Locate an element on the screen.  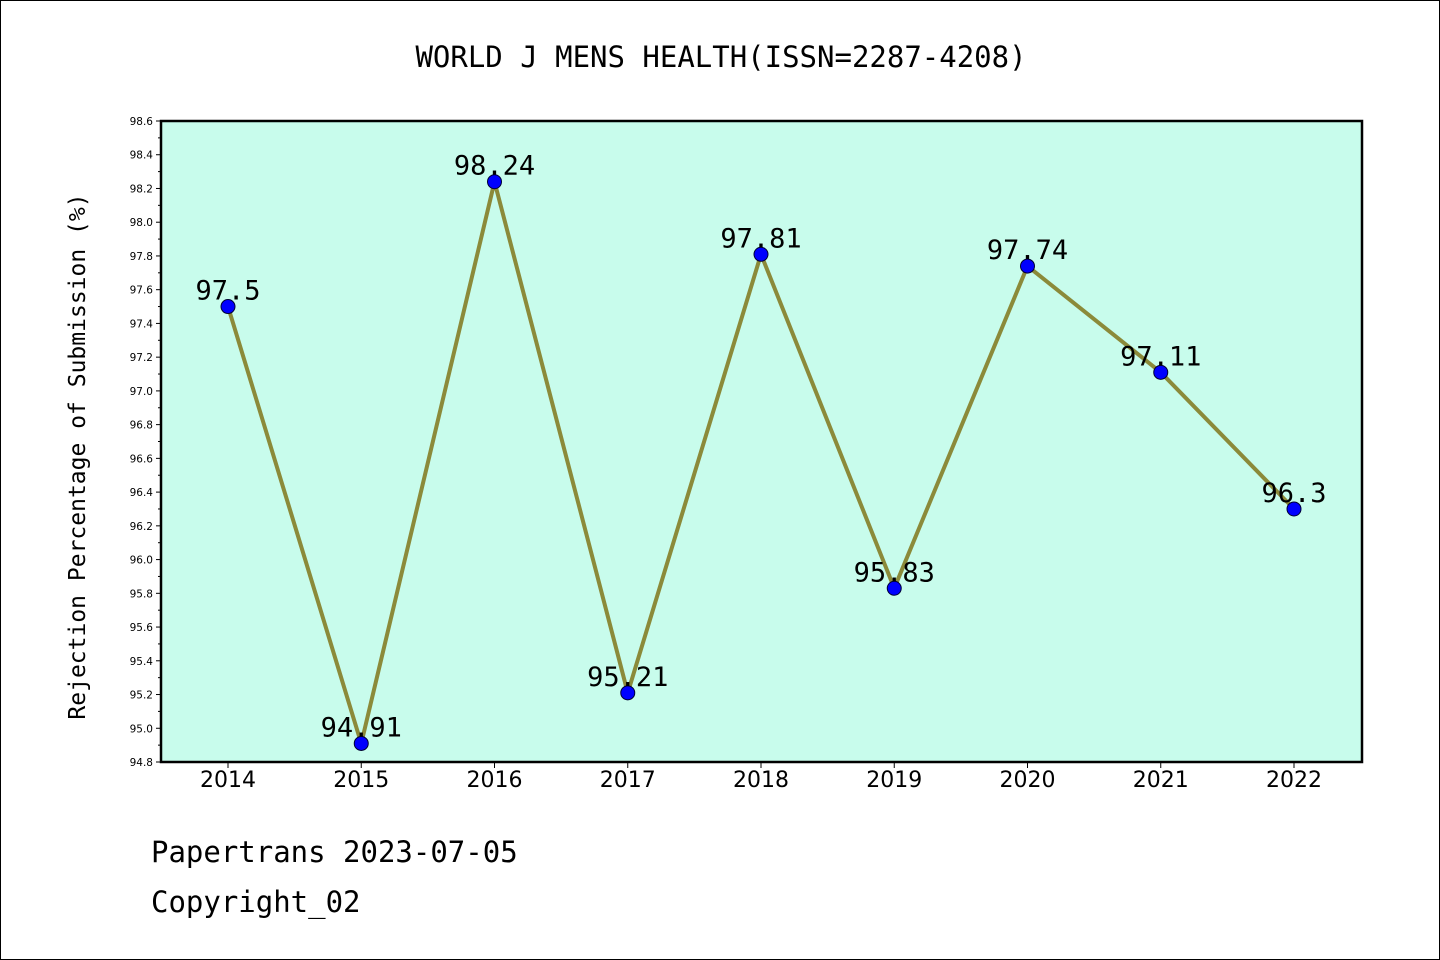
y-tick-label: 95.2 is located at coordinates (141, 696).